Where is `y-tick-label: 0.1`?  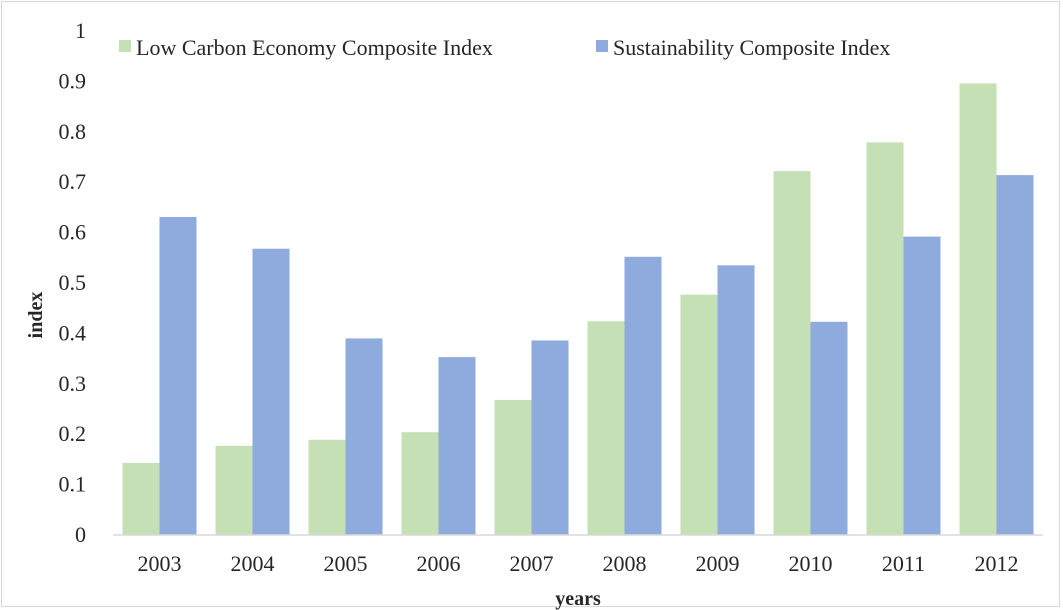
y-tick-label: 0.1 is located at coordinates (73, 484).